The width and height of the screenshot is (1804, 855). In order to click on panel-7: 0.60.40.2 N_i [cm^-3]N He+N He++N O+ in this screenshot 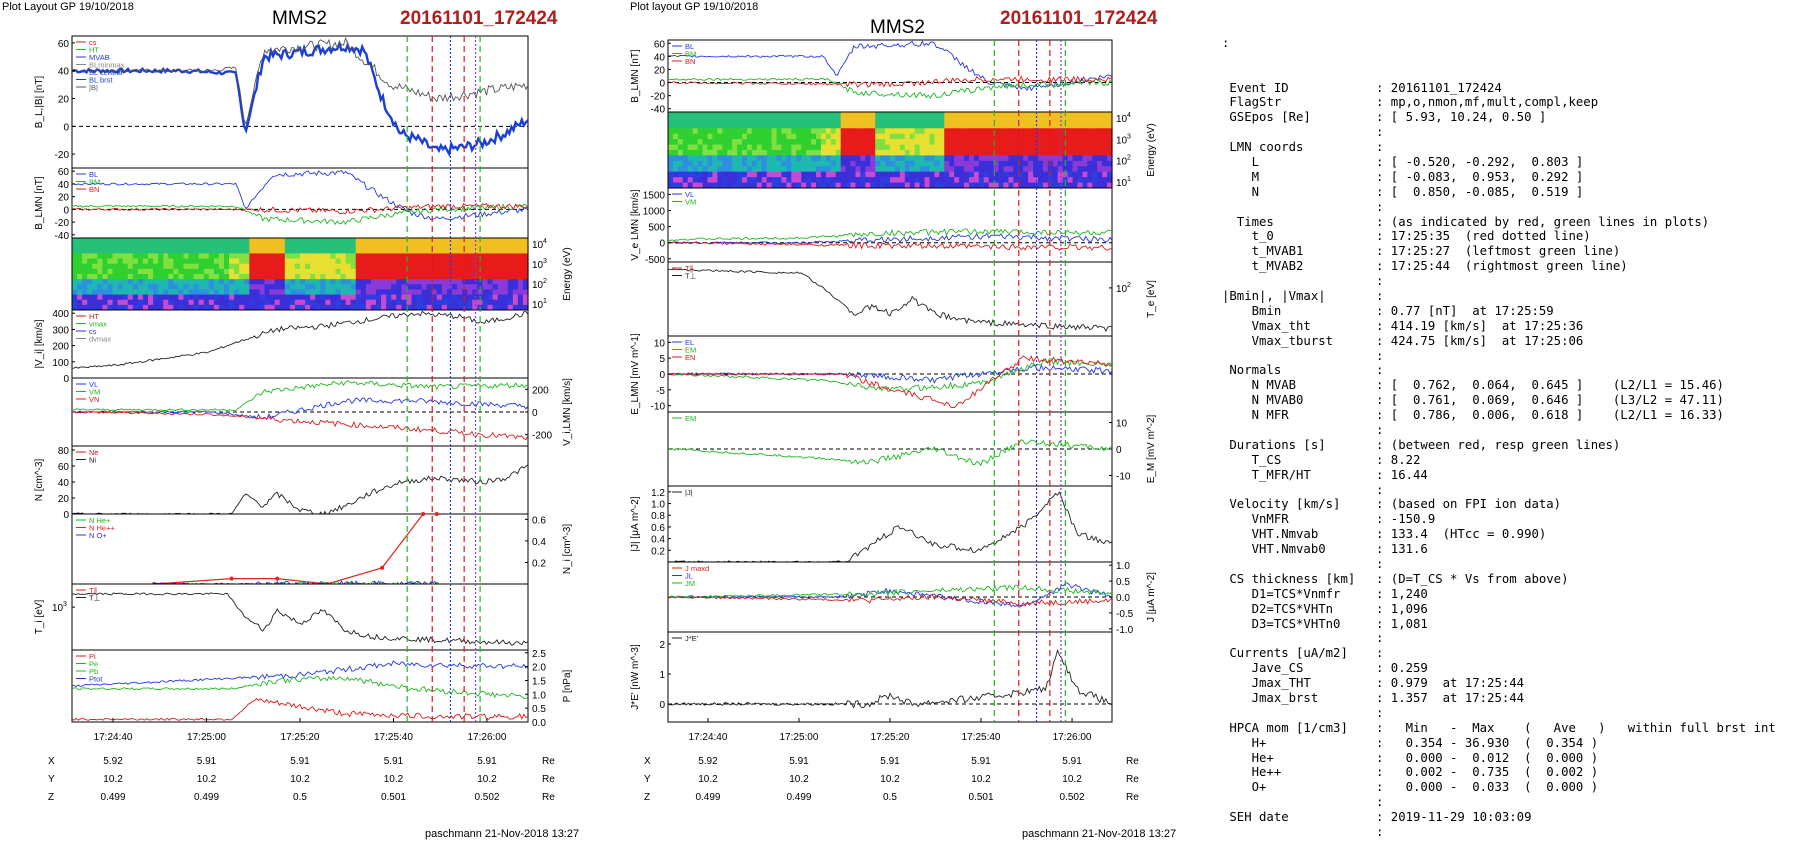, I will do `click(322, 549)`.